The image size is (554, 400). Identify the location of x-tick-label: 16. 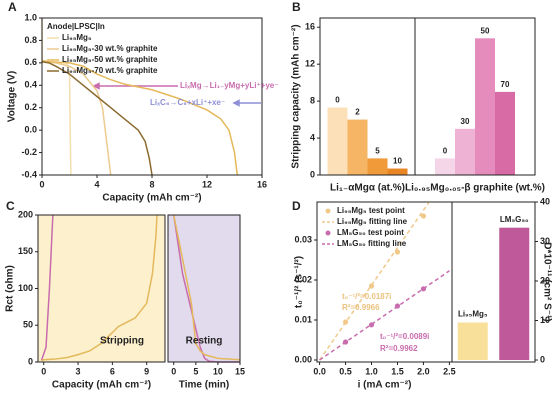
(262, 184).